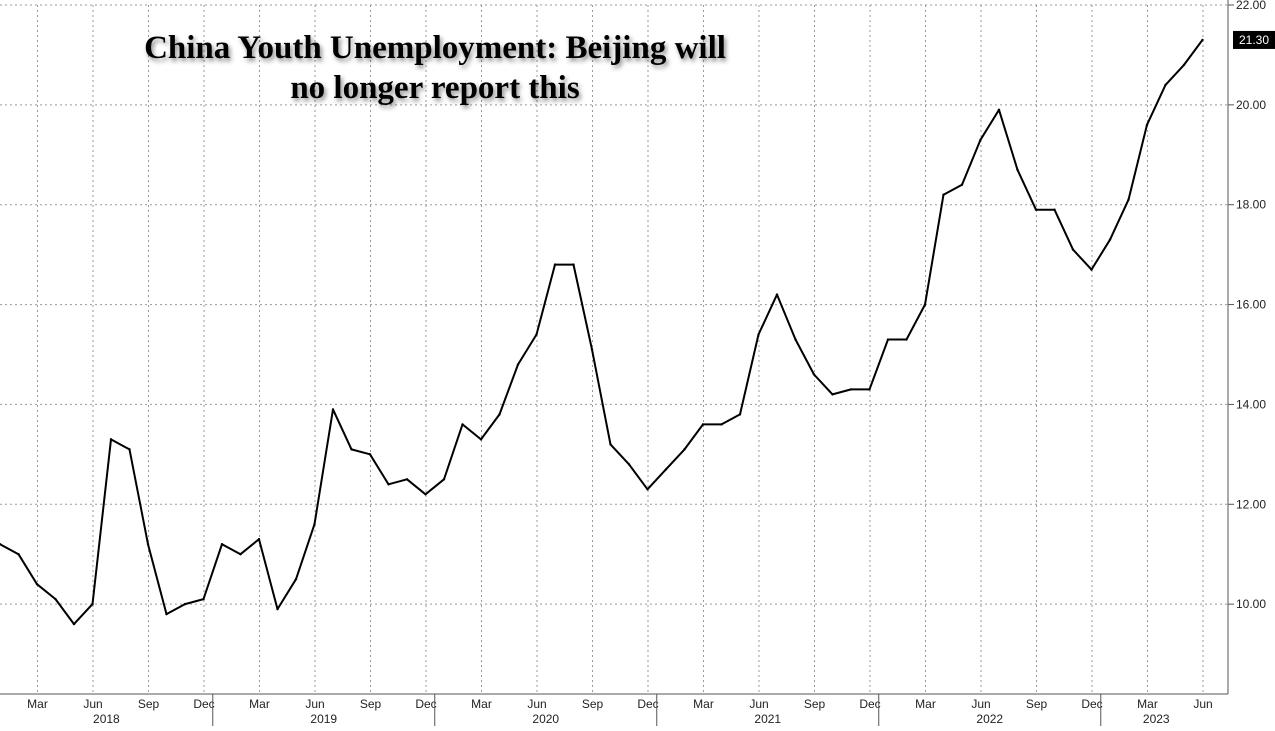  What do you see at coordinates (1251, 404) in the screenshot?
I see `y-tick-label: 14.00` at bounding box center [1251, 404].